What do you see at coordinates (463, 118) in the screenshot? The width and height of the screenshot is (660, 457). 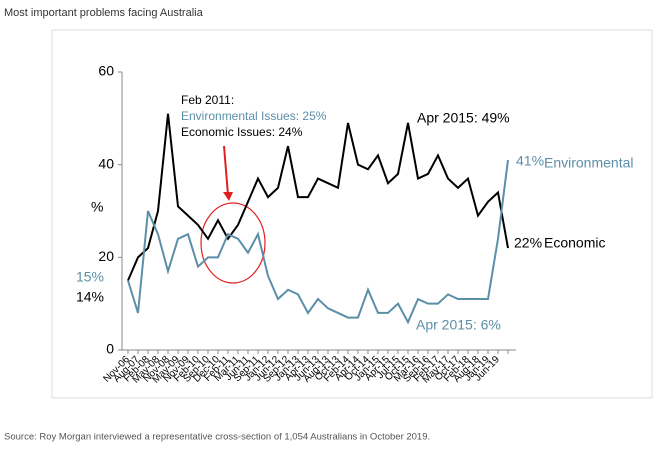 I see `annotation: Apr 2015: 49%` at bounding box center [463, 118].